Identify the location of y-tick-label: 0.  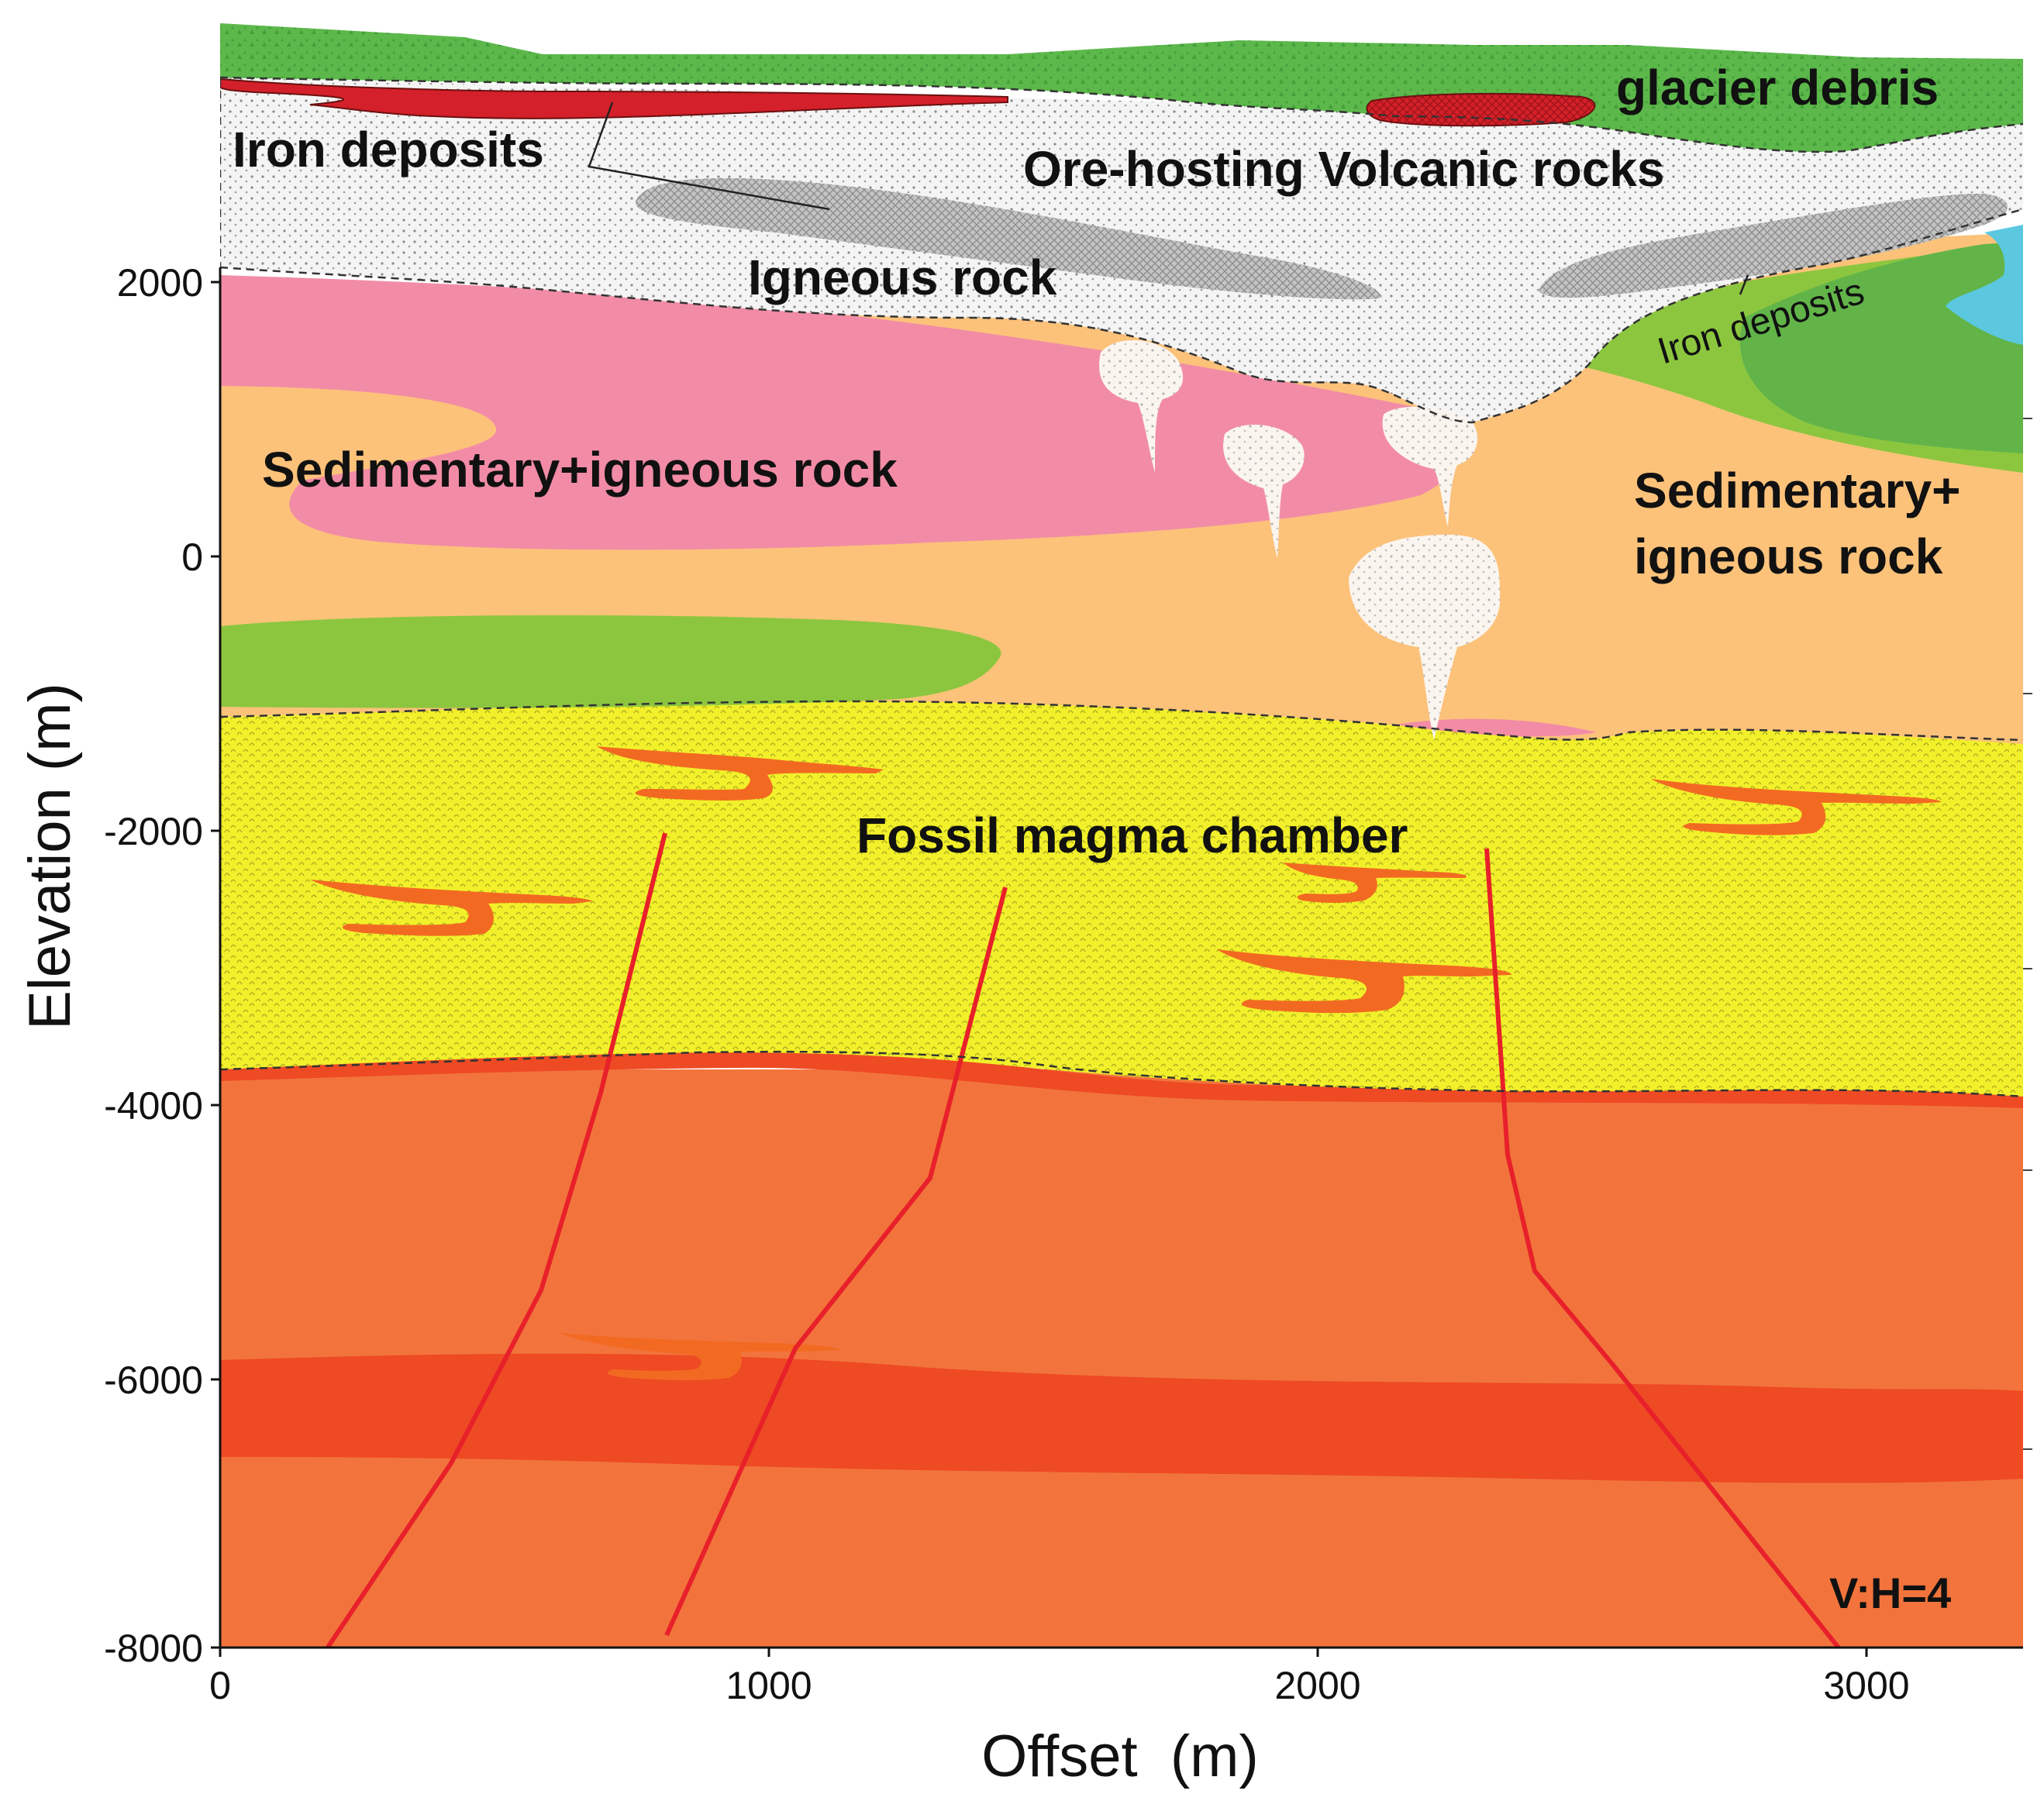
(192, 557).